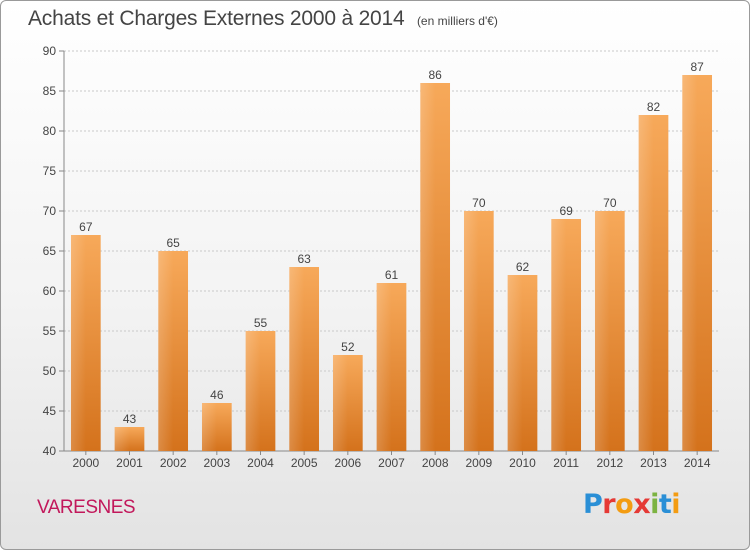 The image size is (750, 550). I want to click on y-tick-label: 70, so click(50, 211).